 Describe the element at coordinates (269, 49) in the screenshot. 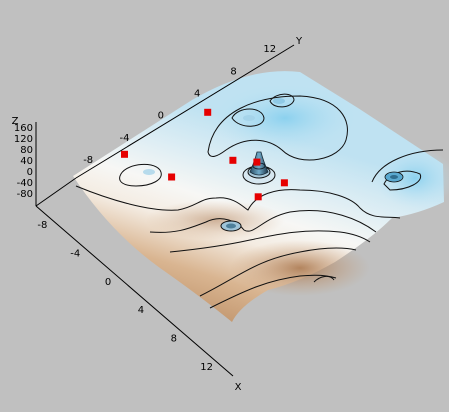

I see `y-tick-label: 12` at that location.